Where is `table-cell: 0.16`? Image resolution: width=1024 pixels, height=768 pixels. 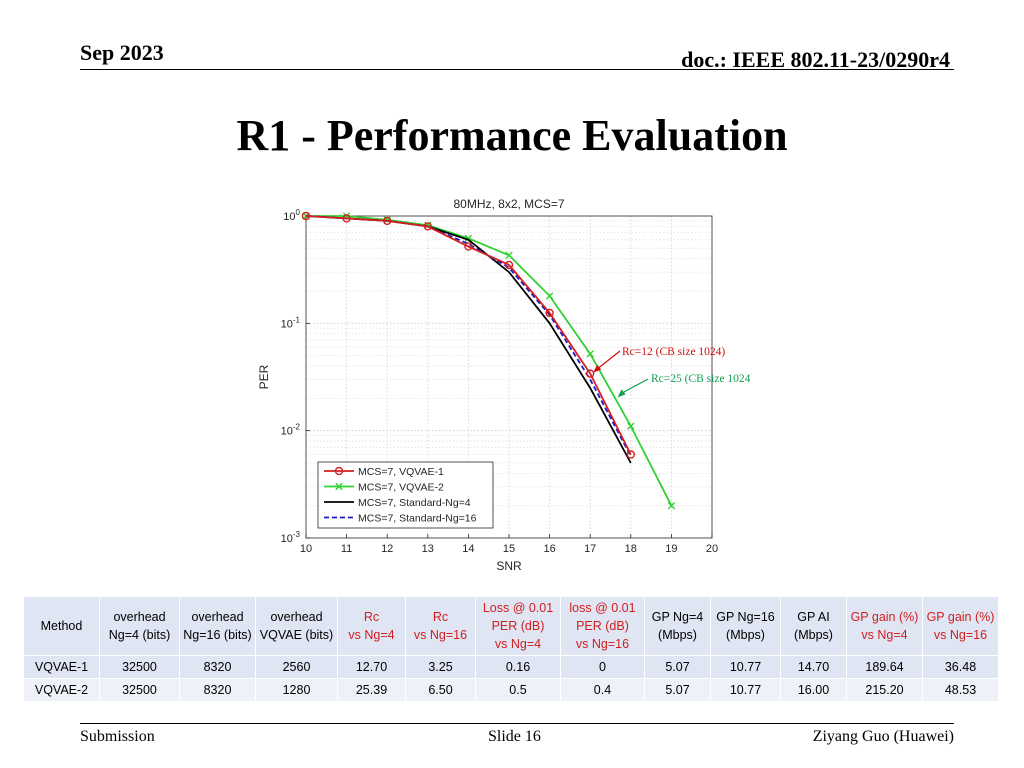 table-cell: 0.16 is located at coordinates (518, 667).